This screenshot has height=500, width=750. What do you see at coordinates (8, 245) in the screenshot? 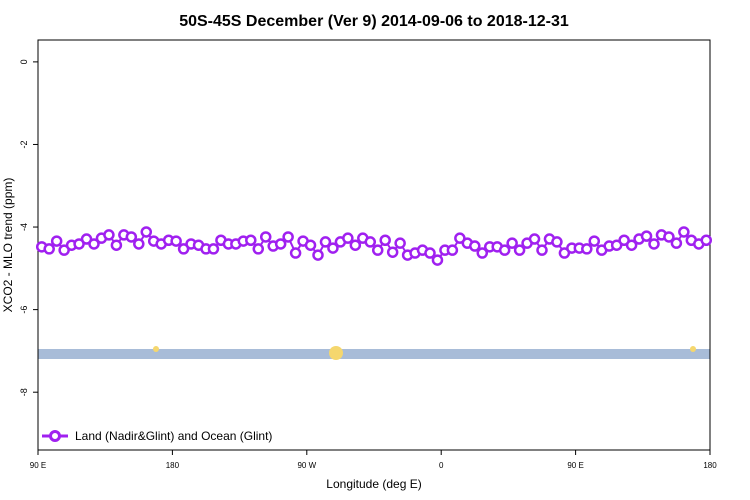
I see `y-axis-label: XCO2 - MLO trend (ppm)` at bounding box center [8, 245].